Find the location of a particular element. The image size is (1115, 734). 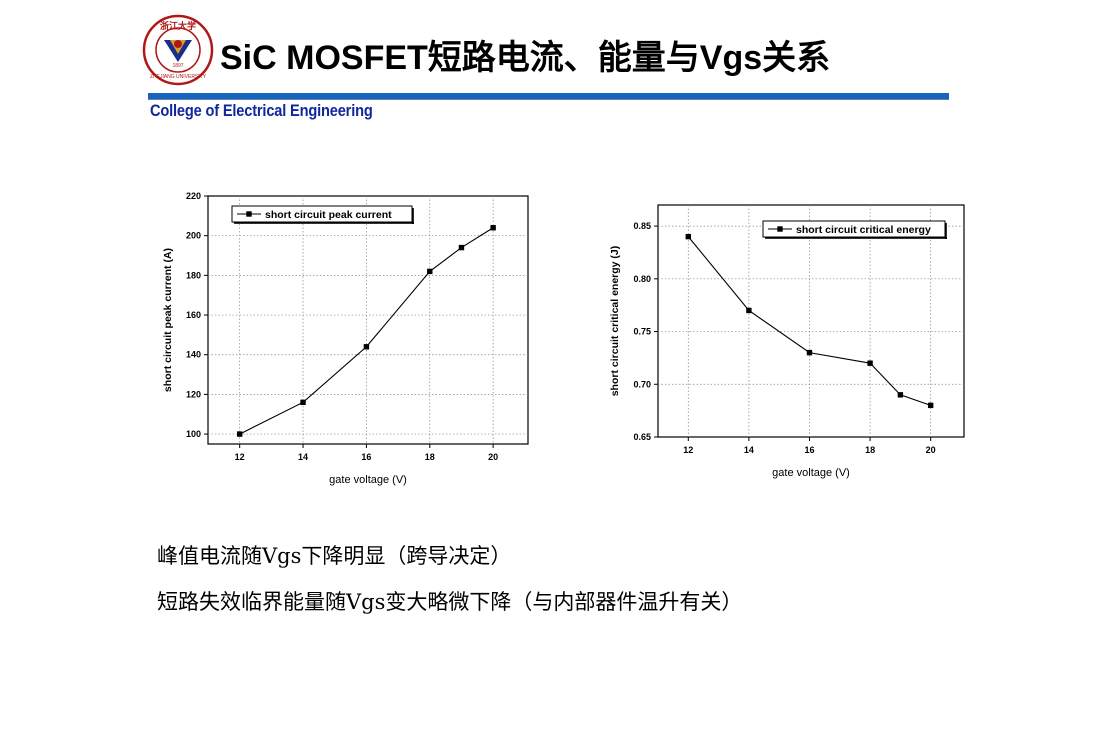

y-tick-label: 0.80 is located at coordinates (642, 279).